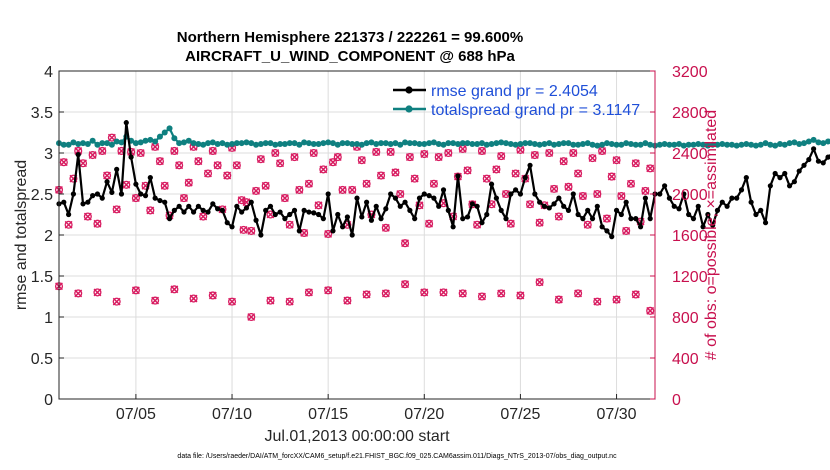 The width and height of the screenshot is (830, 470). What do you see at coordinates (685, 318) in the screenshot?
I see `right-tick-label: 800` at bounding box center [685, 318].